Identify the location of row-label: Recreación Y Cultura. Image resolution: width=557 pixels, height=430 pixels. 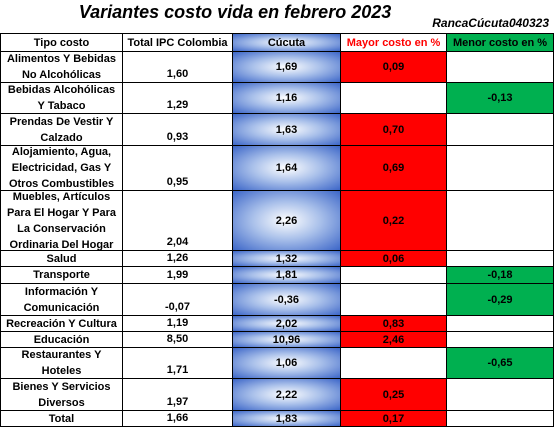
(61, 323).